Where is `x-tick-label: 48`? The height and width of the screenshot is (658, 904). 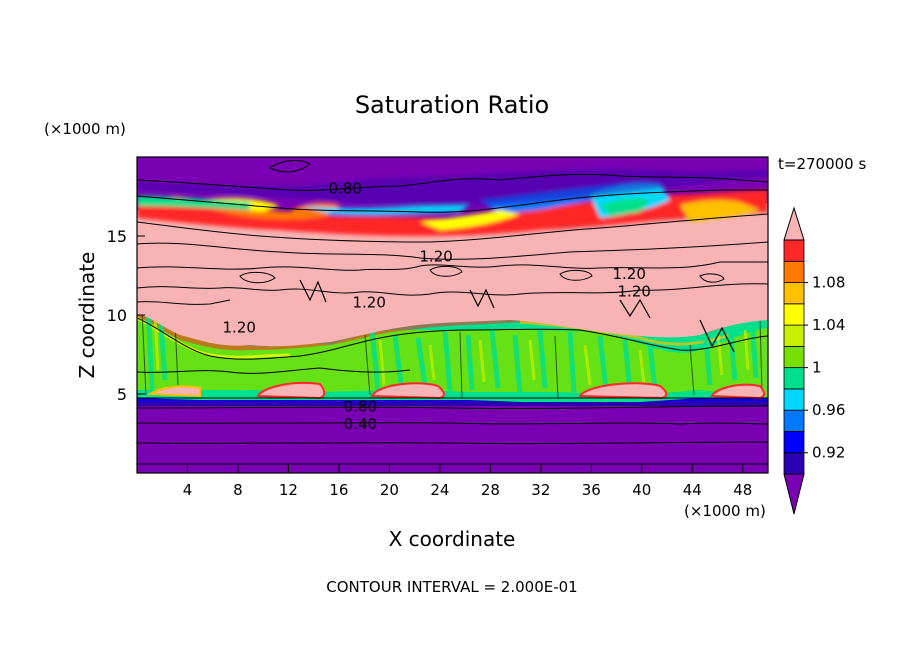
x-tick-label: 48 is located at coordinates (742, 490).